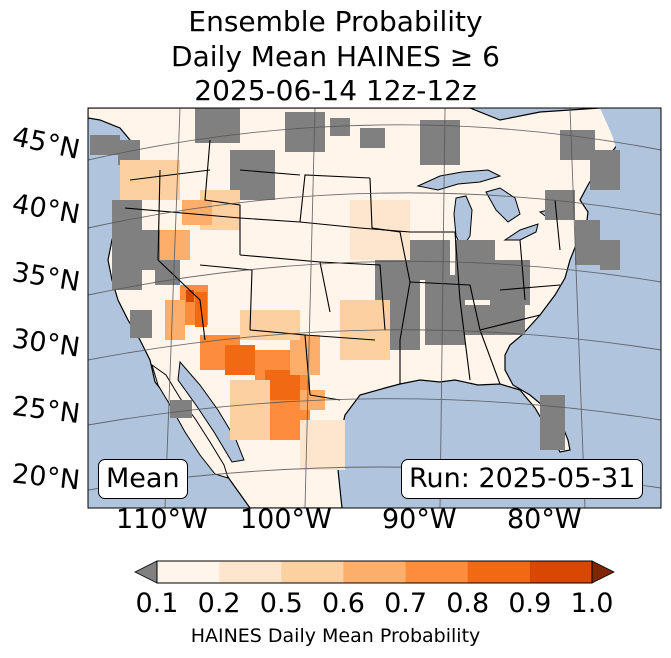 This screenshot has height=658, width=671. Describe the element at coordinates (281, 603) in the screenshot. I see `colorbar-tick-label: 0.5` at that location.